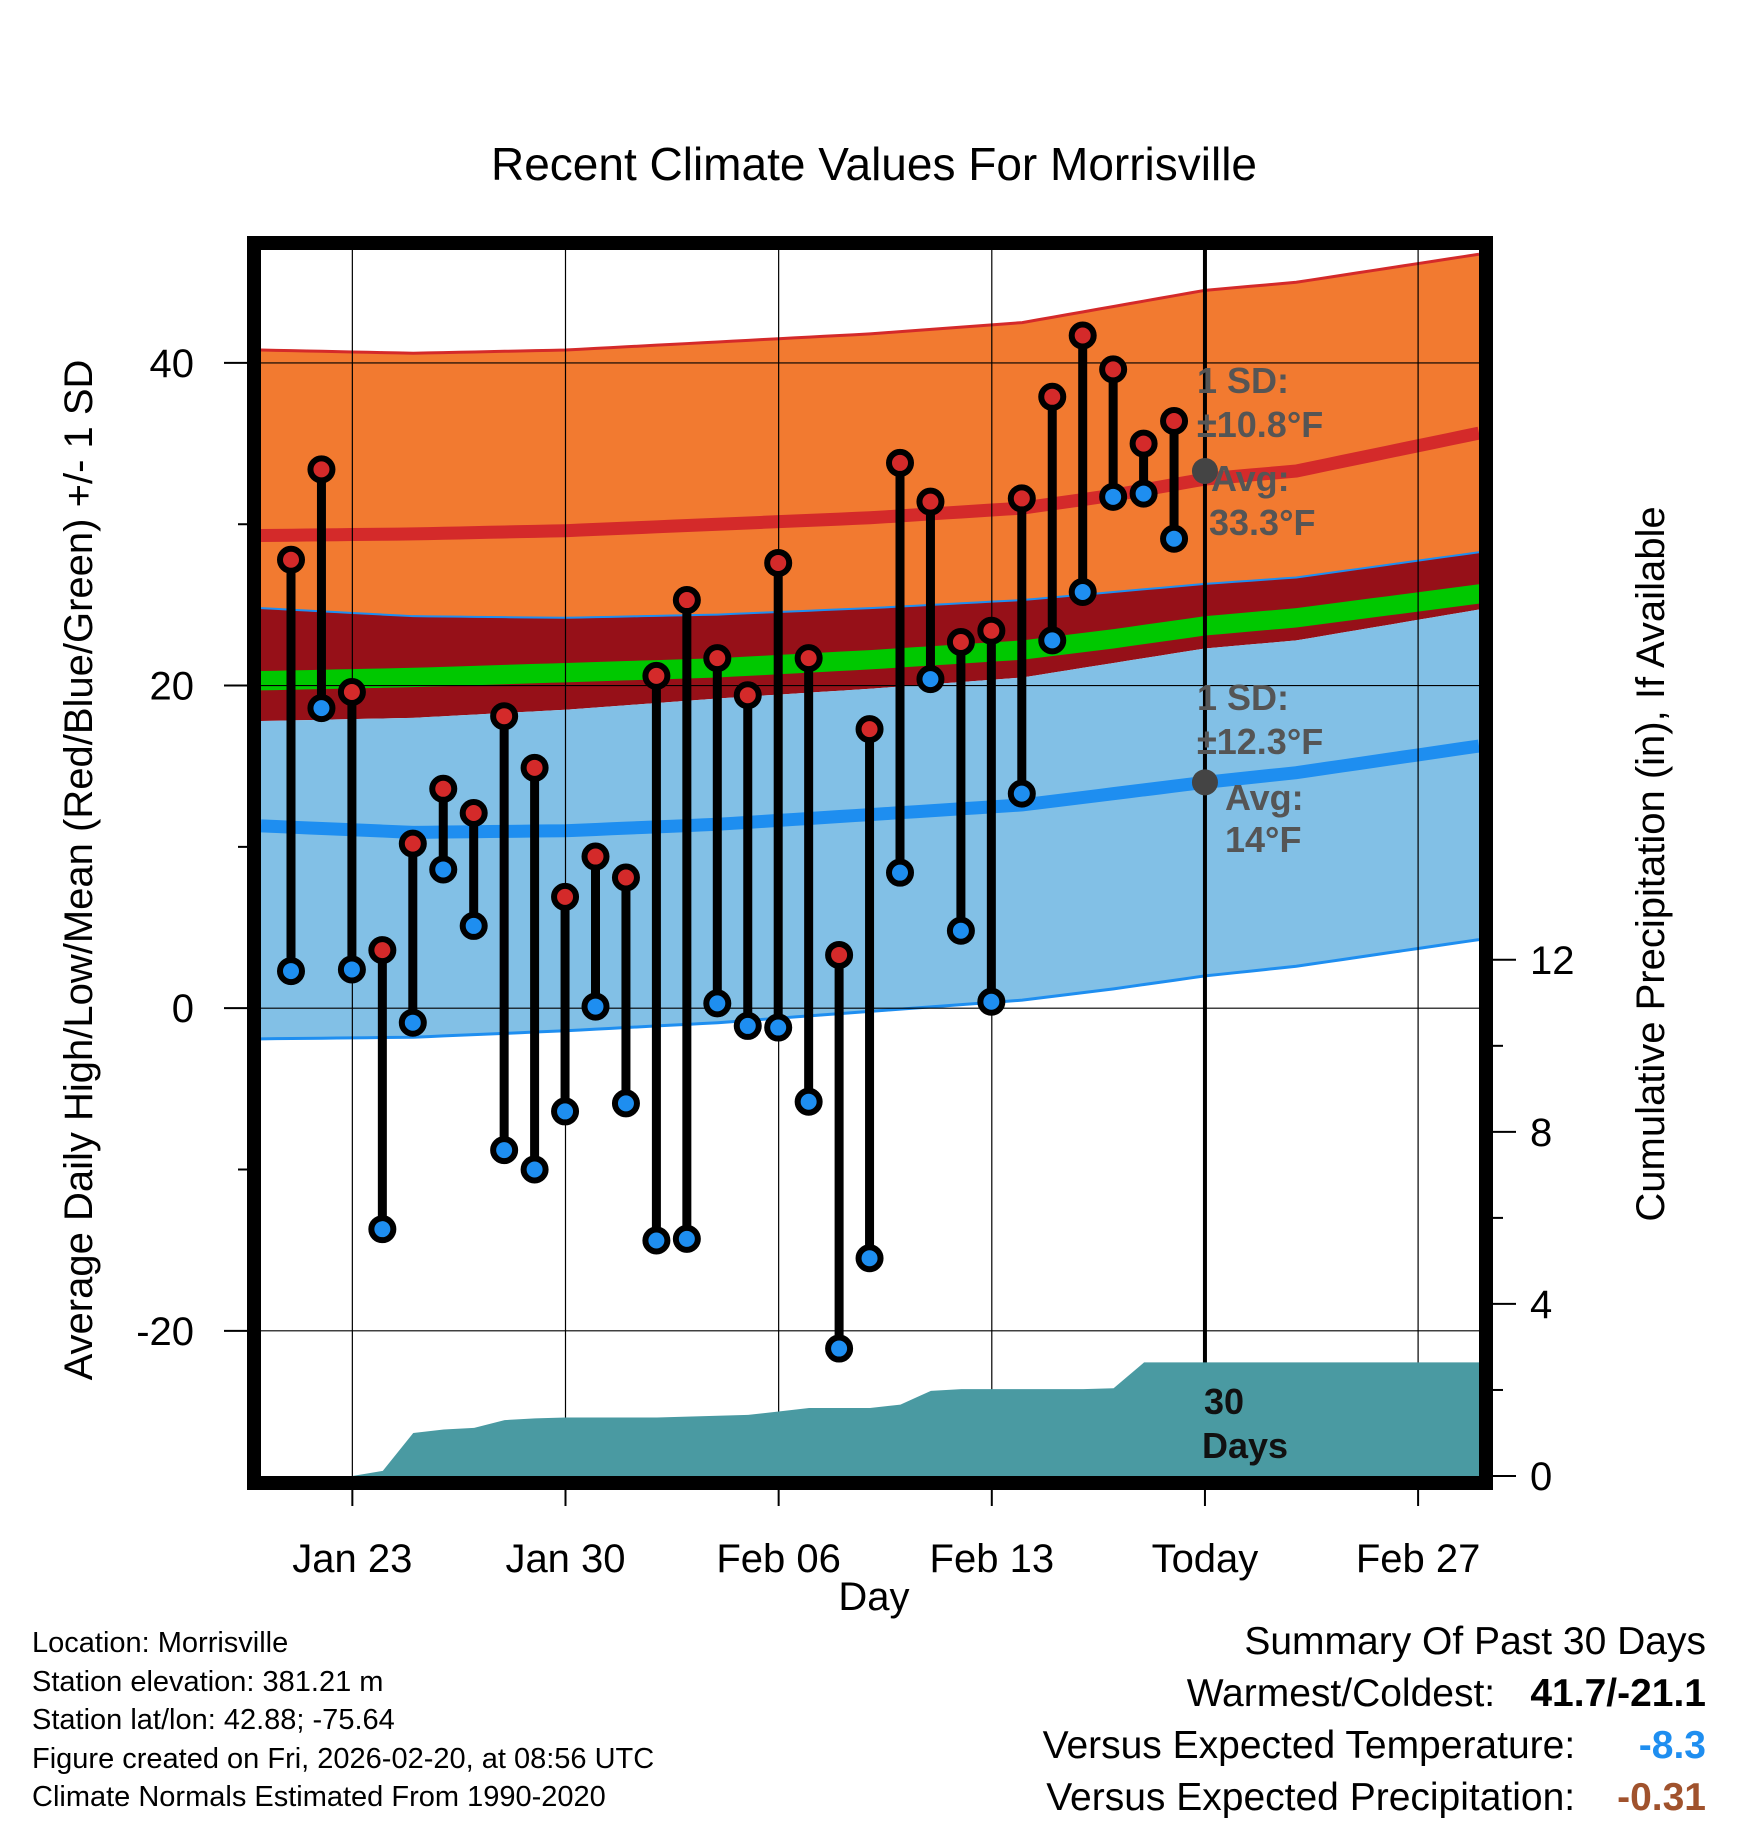 The width and height of the screenshot is (1748, 1828). I want to click on y-tick-label-right: 8, so click(1541, 1133).